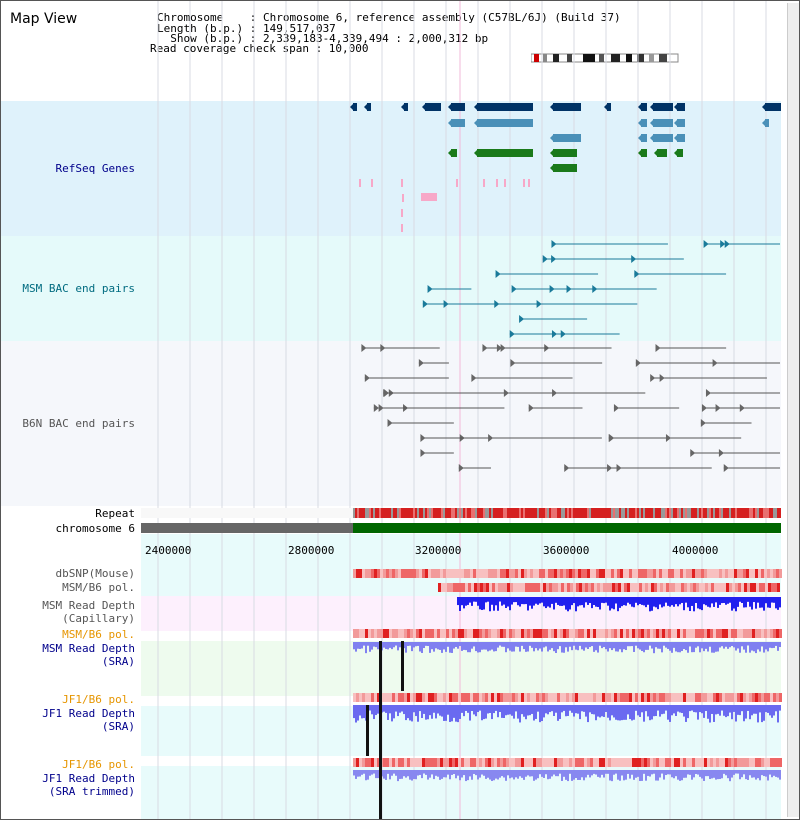 The width and height of the screenshot is (800, 820). What do you see at coordinates (88, 605) in the screenshot?
I see `msm-read-depth-cap-label: MSM Read Depth` at bounding box center [88, 605].